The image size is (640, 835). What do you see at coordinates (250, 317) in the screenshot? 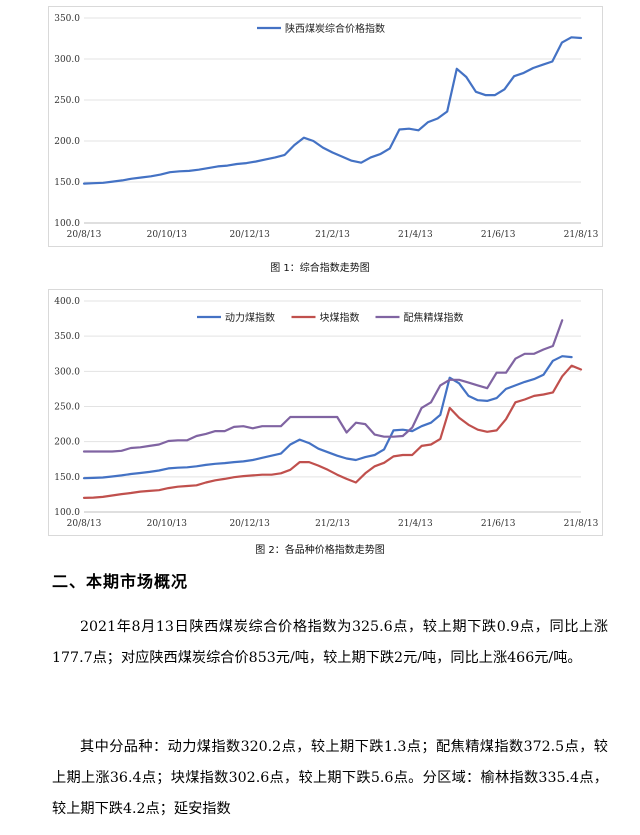
I see `legend-label: 动力煤指数` at bounding box center [250, 317].